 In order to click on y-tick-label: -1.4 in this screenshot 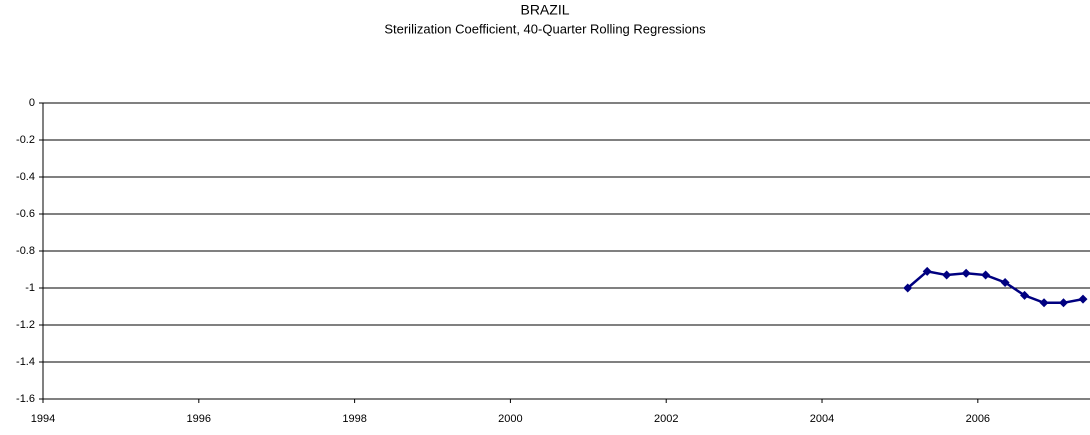, I will do `click(25, 362)`.